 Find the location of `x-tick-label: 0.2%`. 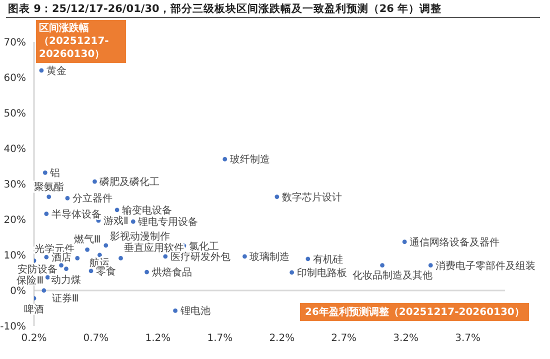

x-tick-label: 0.2% is located at coordinates (34, 338).